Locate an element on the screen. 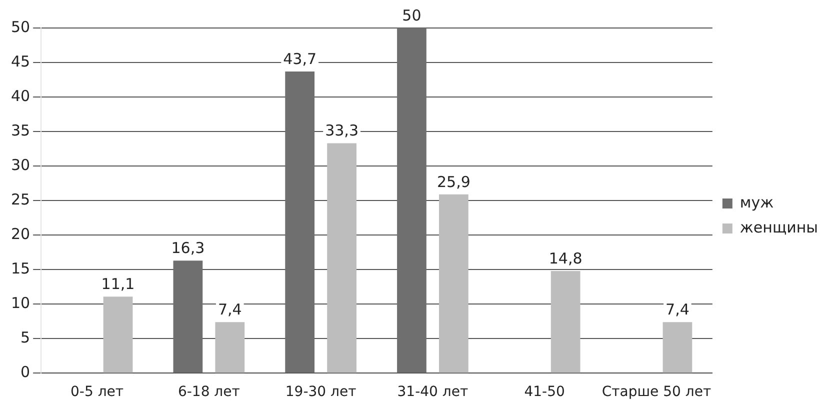  y-tick-label: 5 is located at coordinates (25, 337).